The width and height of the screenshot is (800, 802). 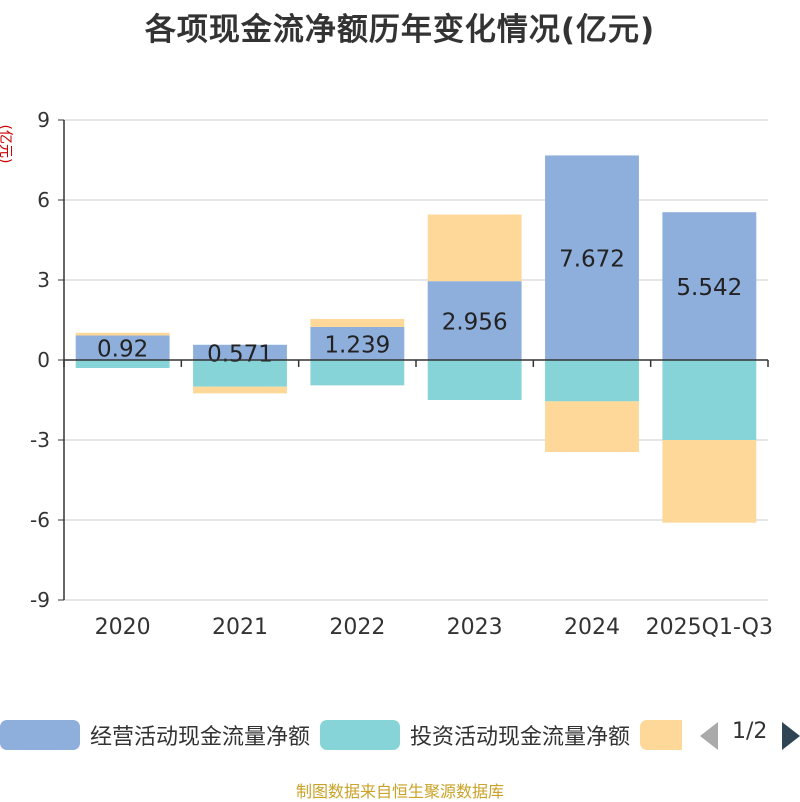 I want to click on bar-operating-2022, so click(x=357, y=343).